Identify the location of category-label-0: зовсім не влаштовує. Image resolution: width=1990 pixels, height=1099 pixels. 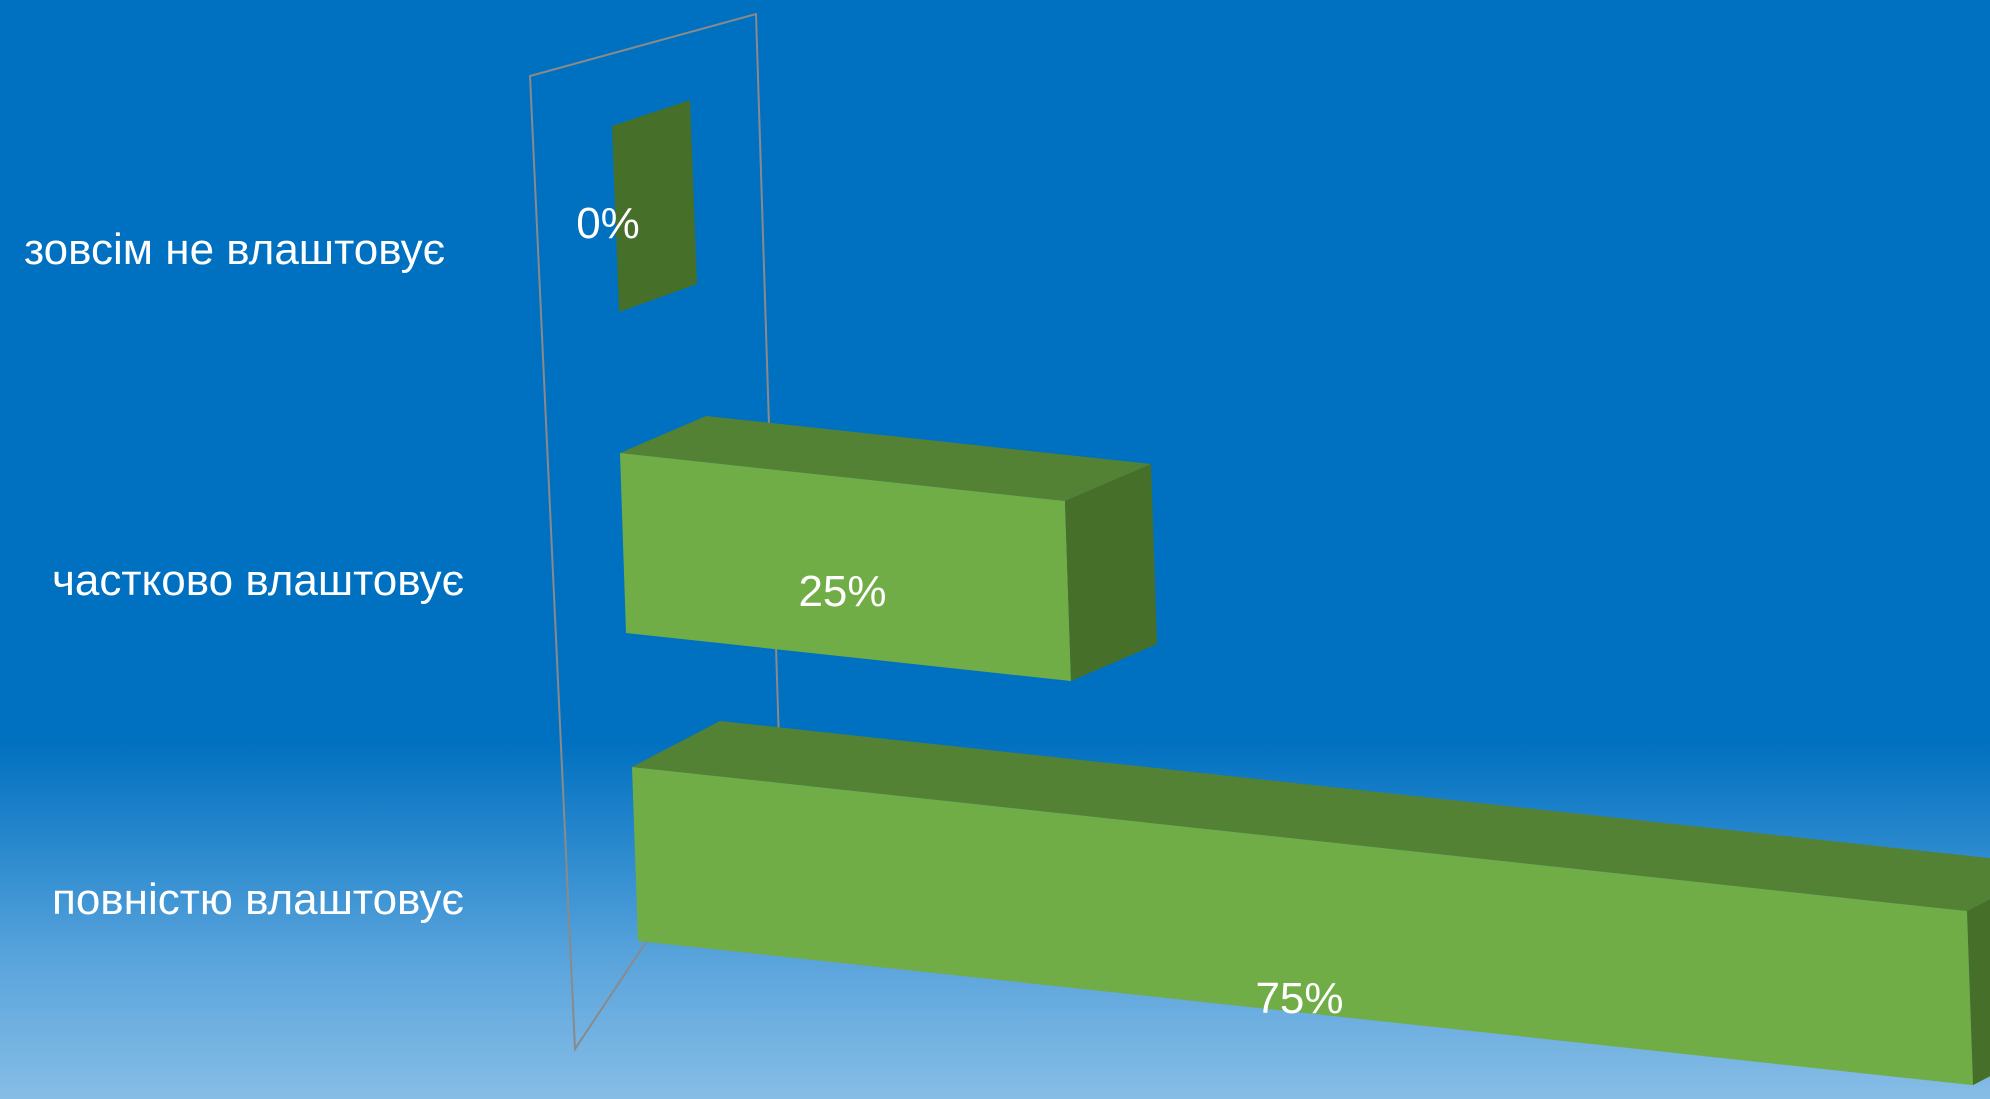
(235, 249).